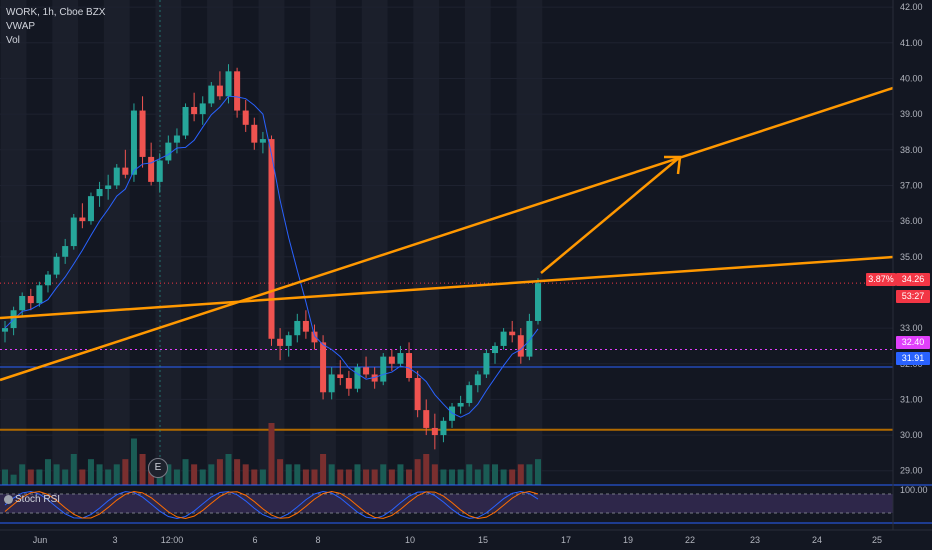 Image resolution: width=932 pixels, height=550 pixels. I want to click on level-lower-tag: 31.91, so click(913, 358).